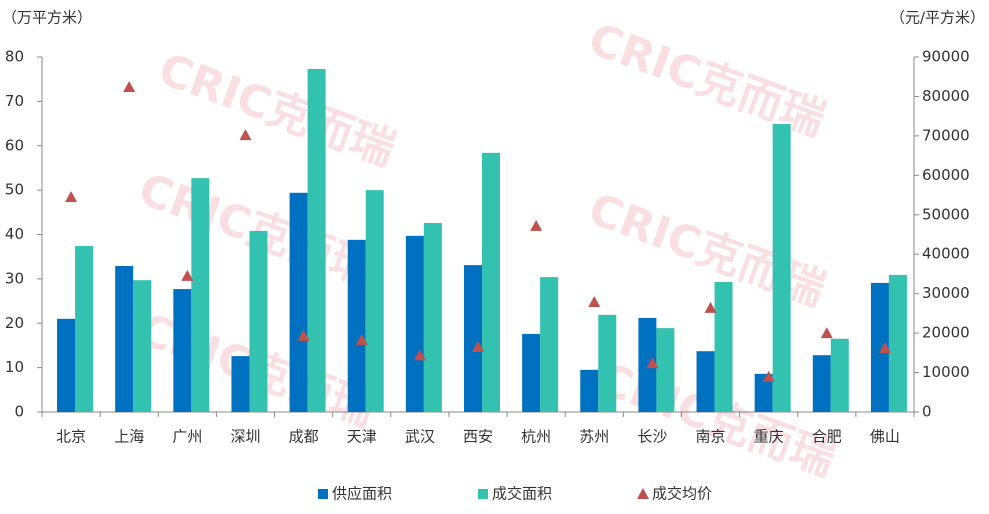  What do you see at coordinates (19, 412) in the screenshot?
I see `y-tick-label: 0` at bounding box center [19, 412].